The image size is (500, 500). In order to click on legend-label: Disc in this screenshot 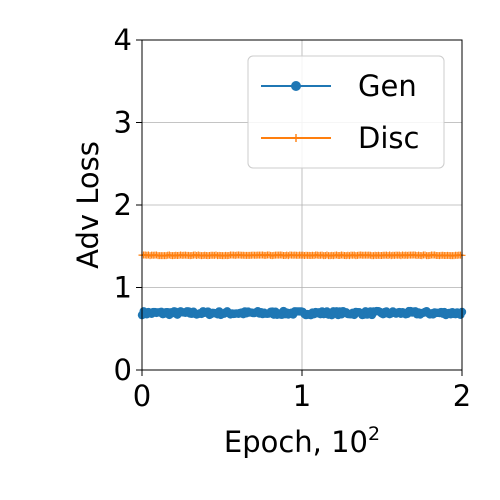, I will do `click(388, 138)`.